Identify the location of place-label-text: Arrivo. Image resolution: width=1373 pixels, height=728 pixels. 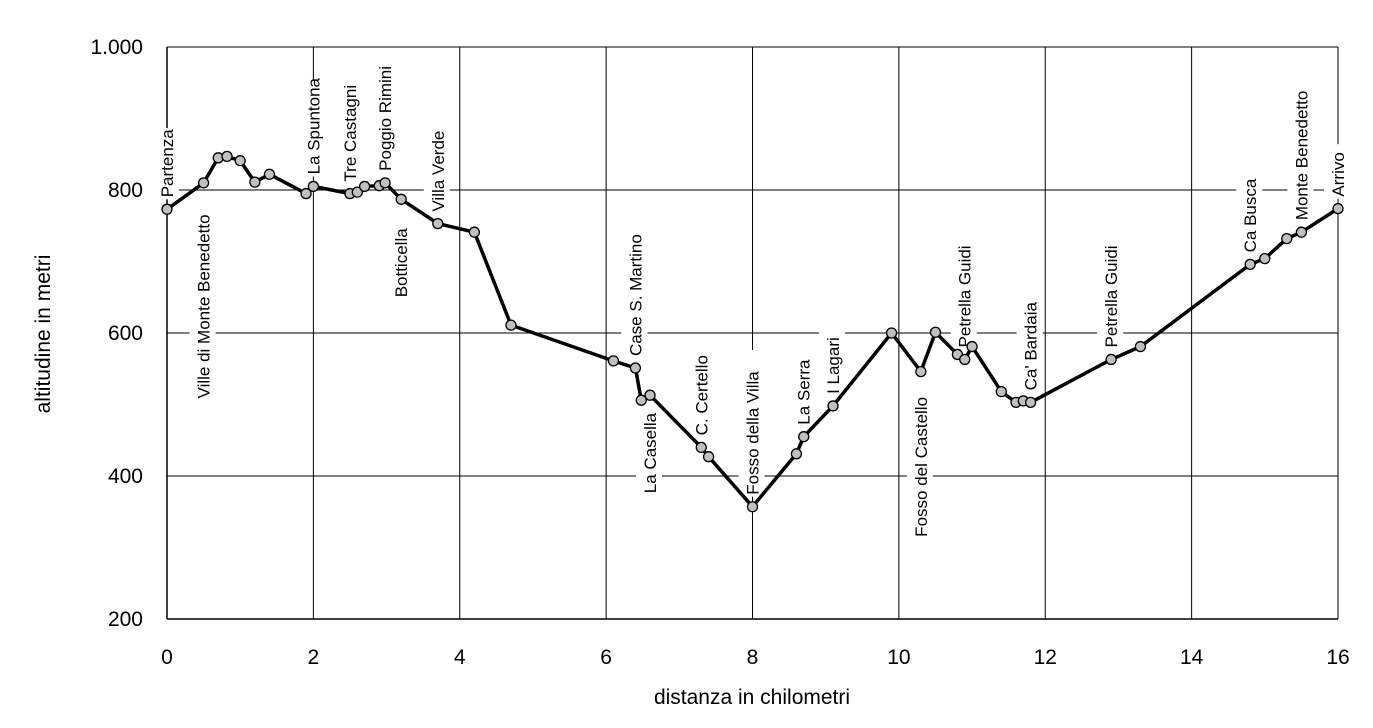
(1338, 174).